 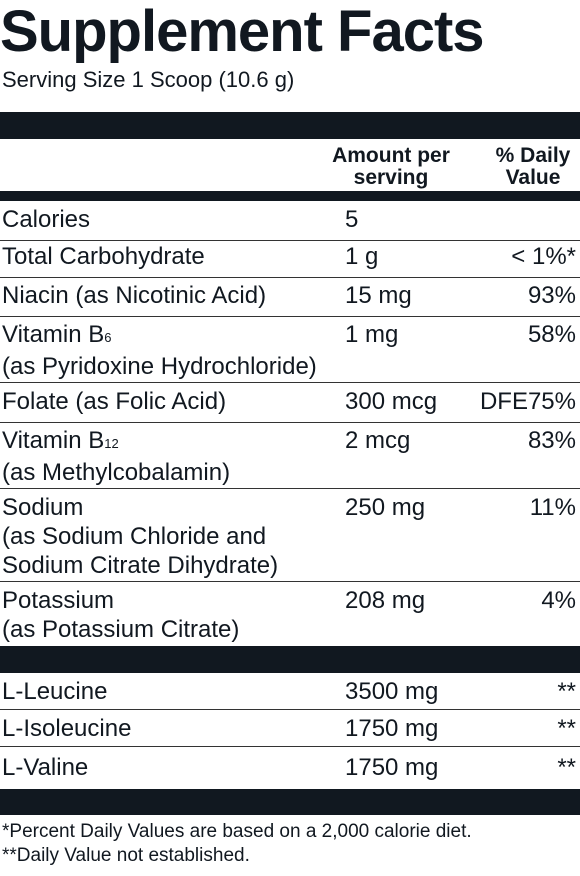 What do you see at coordinates (134, 295) in the screenshot?
I see `nutrient-name: Niacin (as Nicotinic Acid)` at bounding box center [134, 295].